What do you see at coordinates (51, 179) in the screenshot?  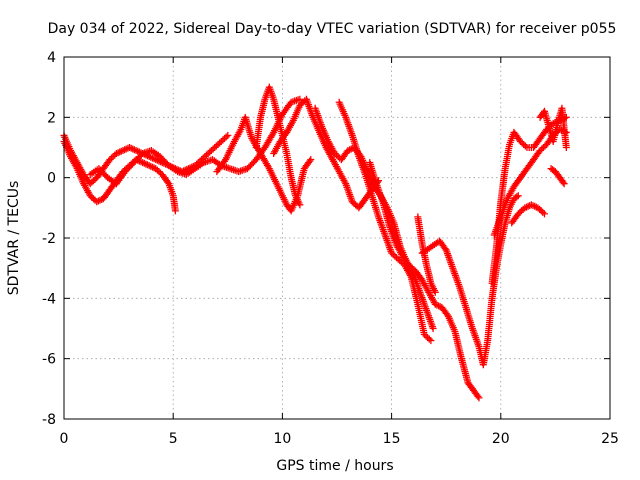 I see `y-tick-label: 0` at bounding box center [51, 179].